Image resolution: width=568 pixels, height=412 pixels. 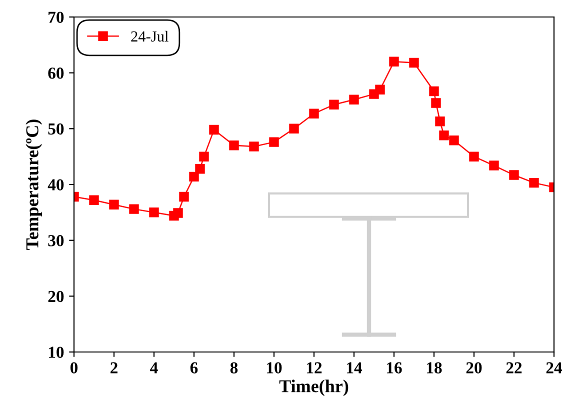 I want to click on x-tick-label: 18, so click(x=434, y=368).